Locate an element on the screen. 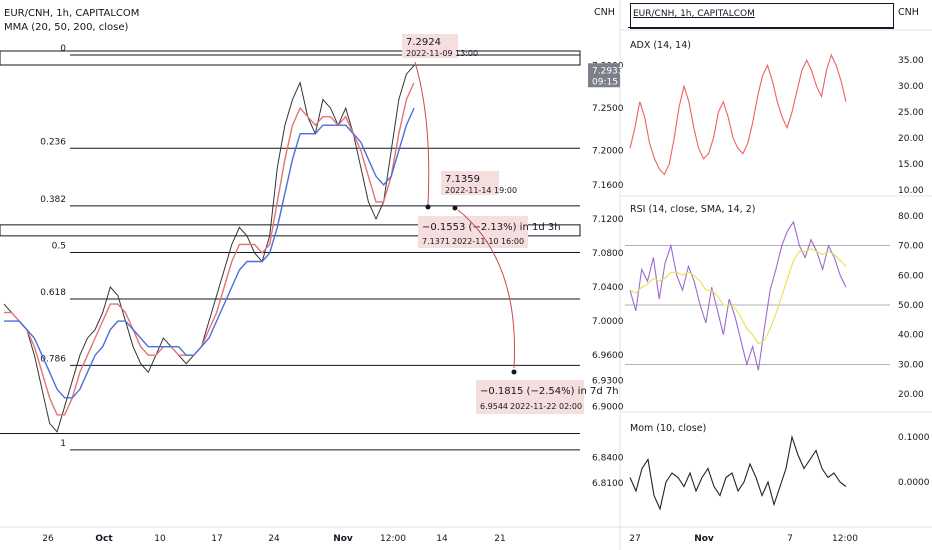 This screenshot has width=932, height=550. fib-label: 0.5 is located at coordinates (59, 246).